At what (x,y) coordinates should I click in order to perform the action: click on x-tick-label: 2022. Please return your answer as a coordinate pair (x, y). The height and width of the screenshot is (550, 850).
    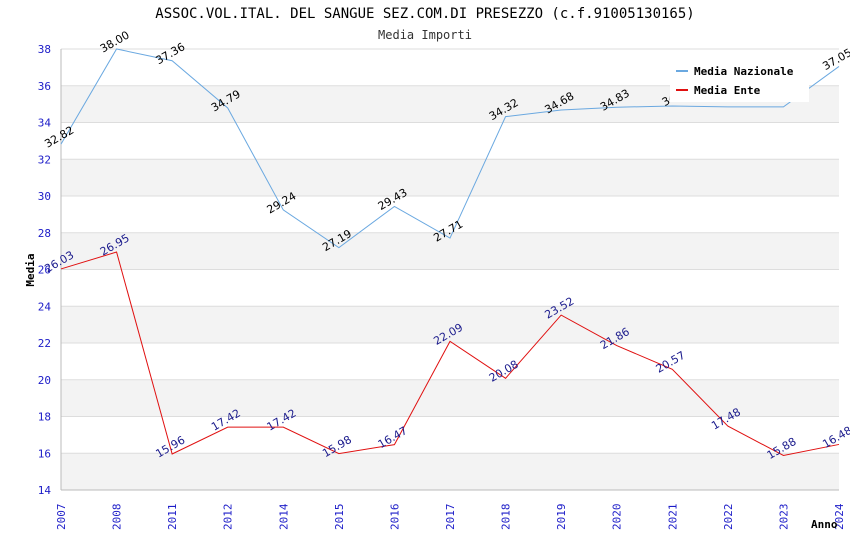
    Looking at the image, I should click on (728, 517).